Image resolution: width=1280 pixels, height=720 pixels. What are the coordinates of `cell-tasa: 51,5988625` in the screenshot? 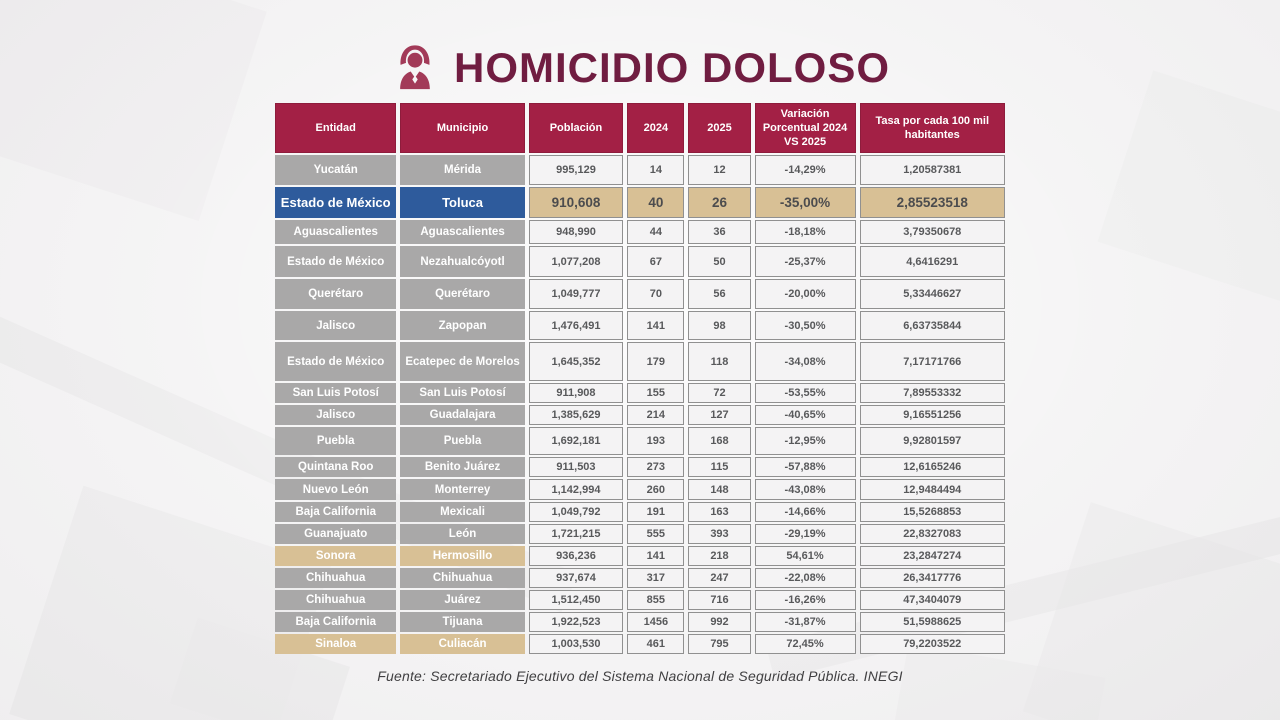 It's located at (932, 622).